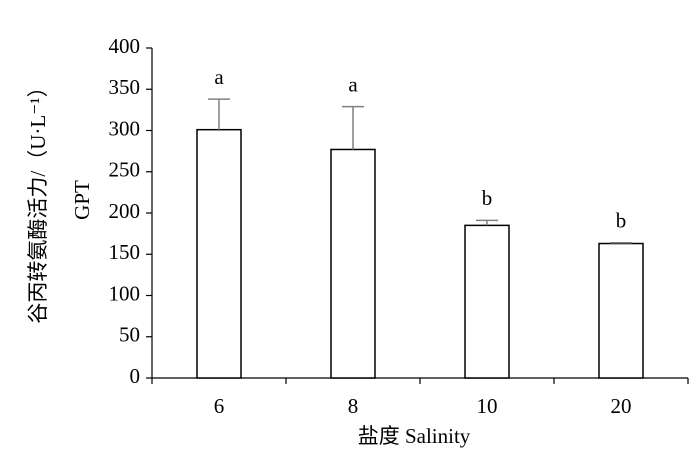 The height and width of the screenshot is (460, 700). Describe the element at coordinates (125, 211) in the screenshot. I see `y-tick-label: 200` at that location.